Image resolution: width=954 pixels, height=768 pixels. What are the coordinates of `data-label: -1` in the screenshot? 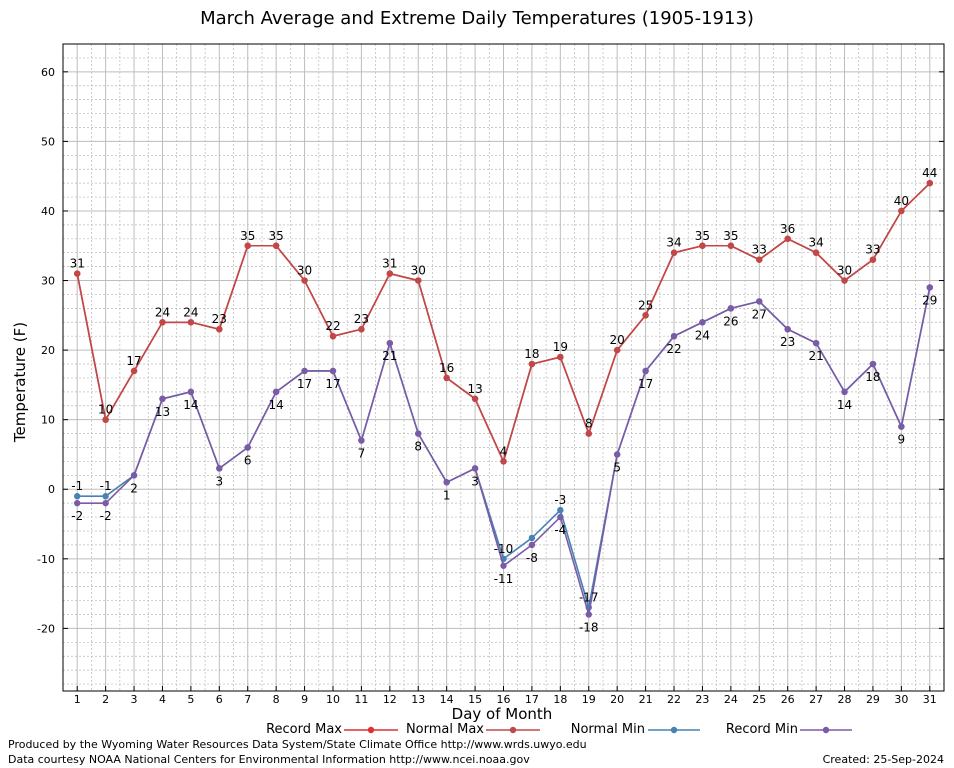 It's located at (77, 486).